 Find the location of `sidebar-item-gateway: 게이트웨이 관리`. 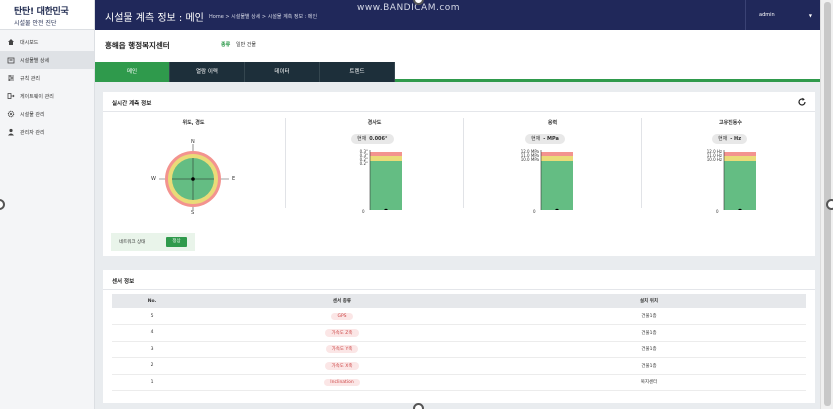

sidebar-item-gateway: 게이트웨이 관리 is located at coordinates (47, 96).